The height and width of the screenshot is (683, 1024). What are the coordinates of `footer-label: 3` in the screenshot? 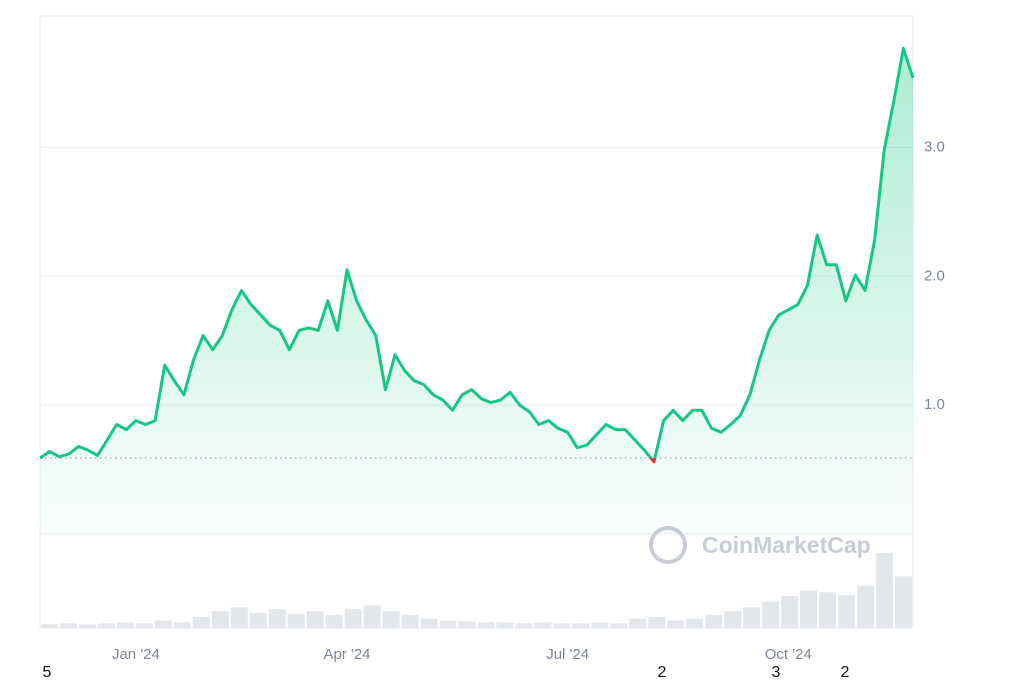 It's located at (776, 672).